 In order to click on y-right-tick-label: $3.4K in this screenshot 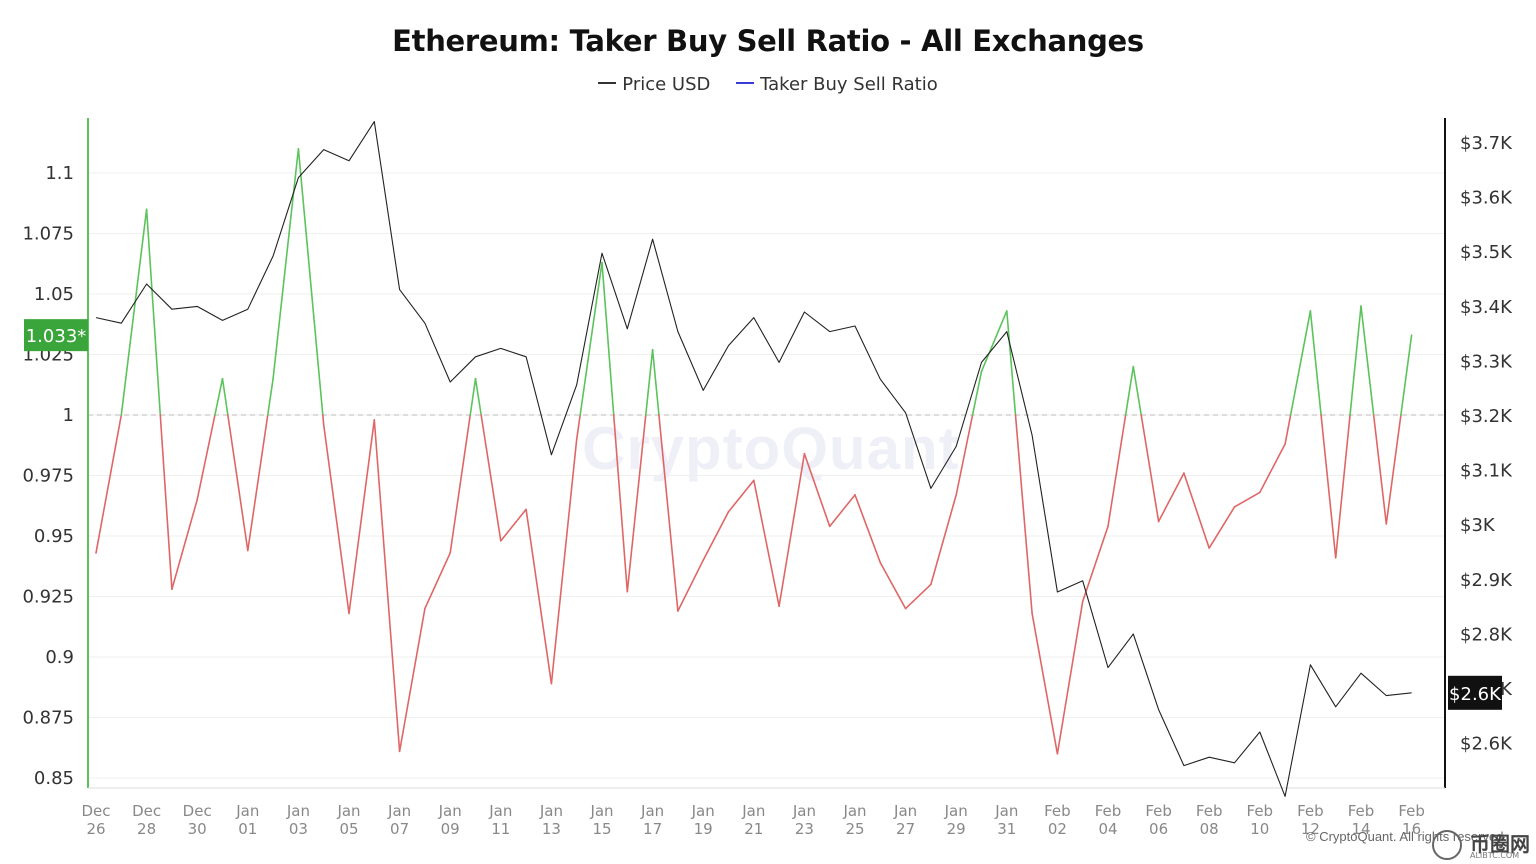, I will do `click(1486, 307)`.